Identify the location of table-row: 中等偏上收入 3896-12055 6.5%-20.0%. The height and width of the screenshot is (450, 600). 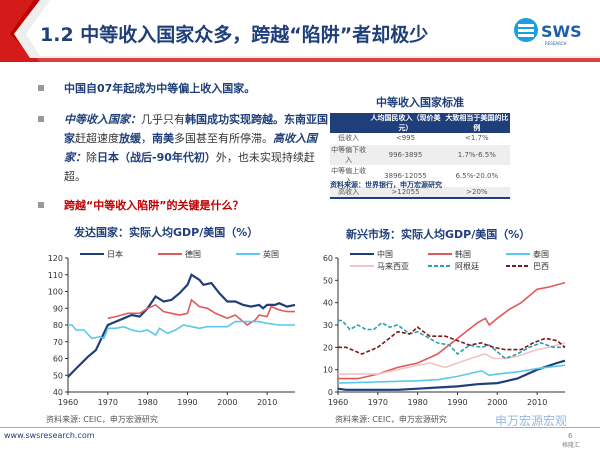
(420, 176).